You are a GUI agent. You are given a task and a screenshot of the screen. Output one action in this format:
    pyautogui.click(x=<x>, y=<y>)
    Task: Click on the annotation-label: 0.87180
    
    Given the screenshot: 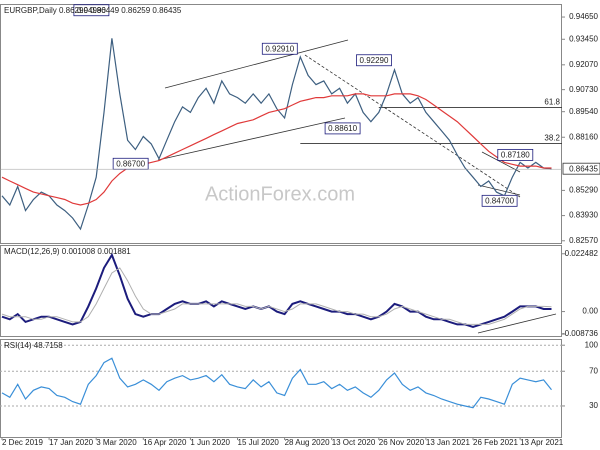 What is the action you would take?
    pyautogui.click(x=515, y=155)
    